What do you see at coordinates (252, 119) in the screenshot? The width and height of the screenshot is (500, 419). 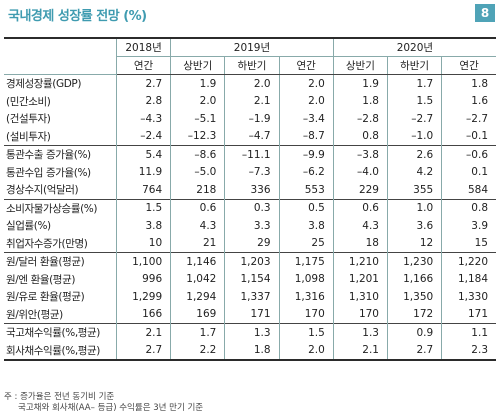 I see `table-cell: –1.9` at bounding box center [252, 119].